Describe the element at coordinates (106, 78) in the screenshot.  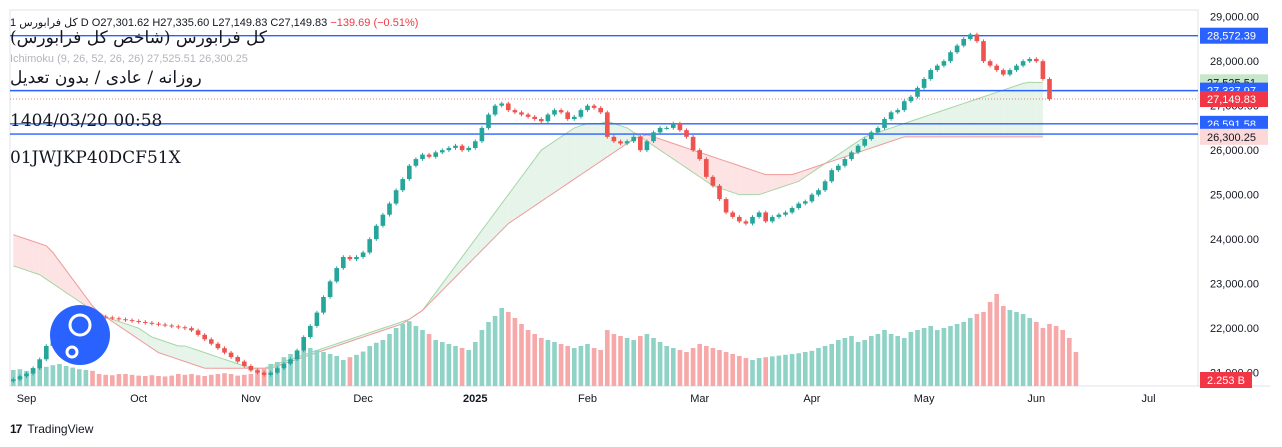
I see `overlay-subtitle: روزانه / عادی / بدون تعدیل` at that location.